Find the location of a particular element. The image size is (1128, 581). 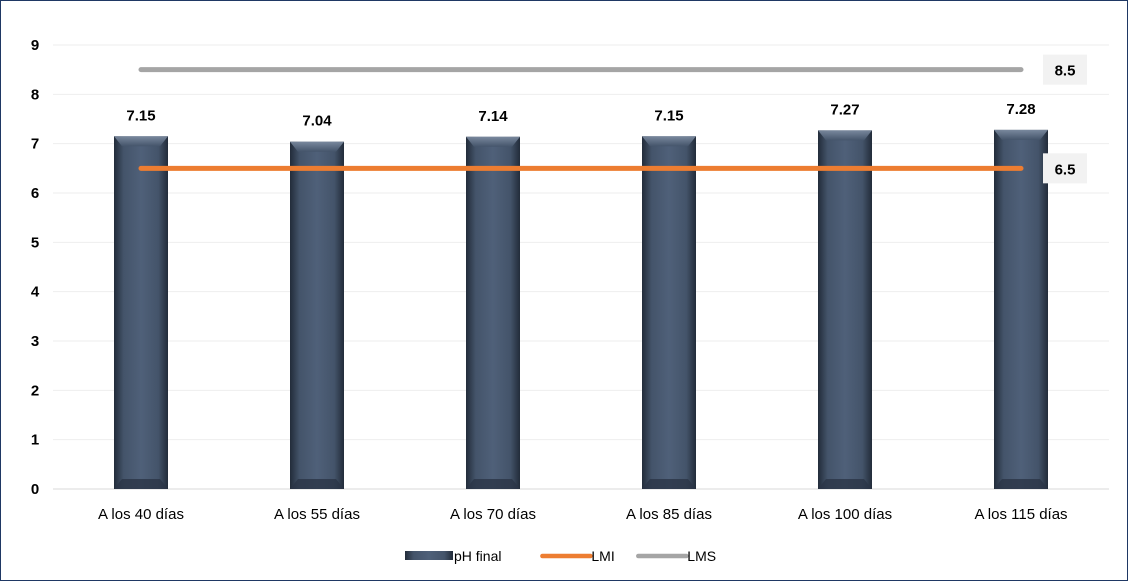

x-tick-label: A los 70 días is located at coordinates (493, 514).